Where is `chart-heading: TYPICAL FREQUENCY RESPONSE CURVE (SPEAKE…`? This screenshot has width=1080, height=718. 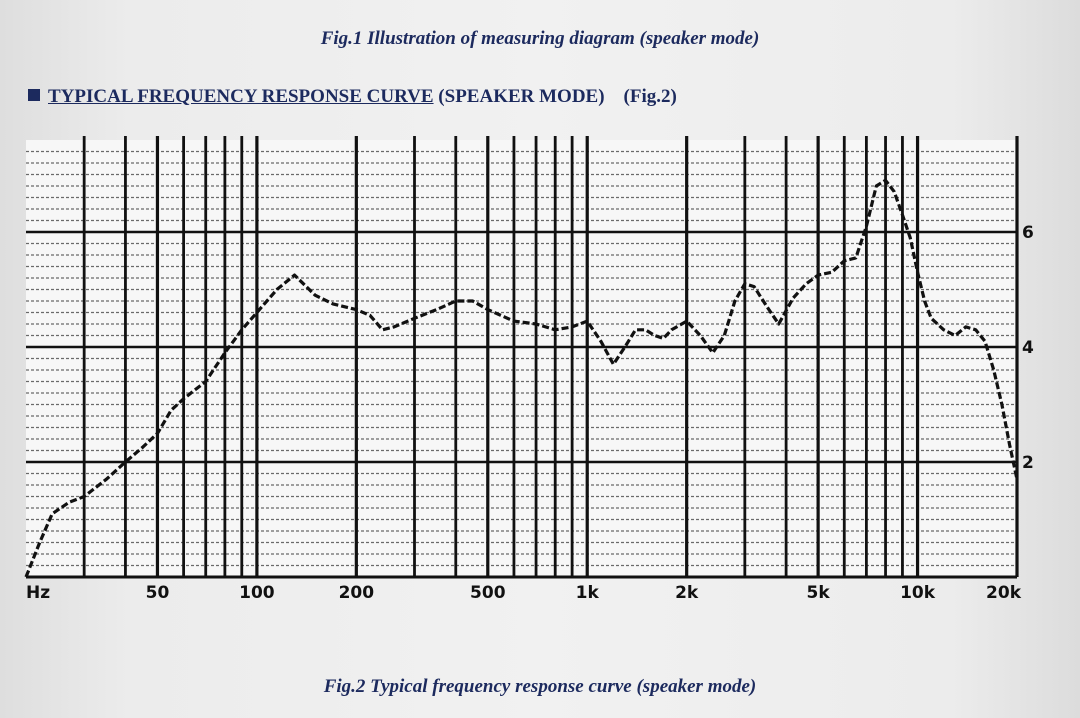 chart-heading: TYPICAL FREQUENCY RESPONSE CURVE (SPEAKE… is located at coordinates (352, 97).